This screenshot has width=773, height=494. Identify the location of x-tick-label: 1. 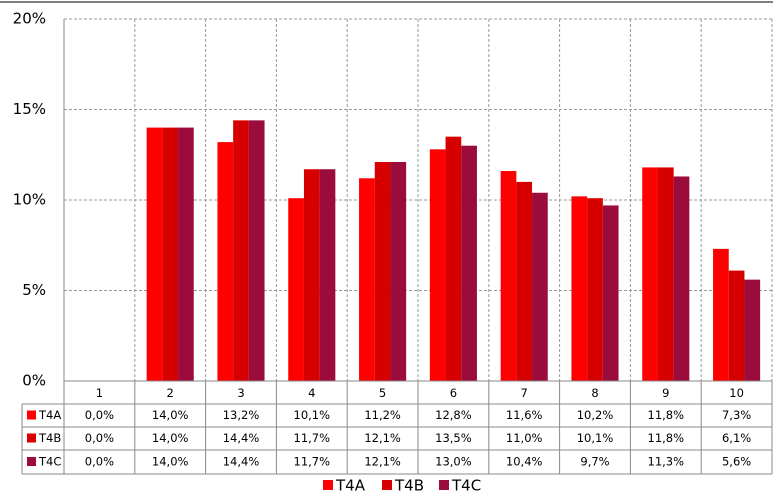
(99, 393).